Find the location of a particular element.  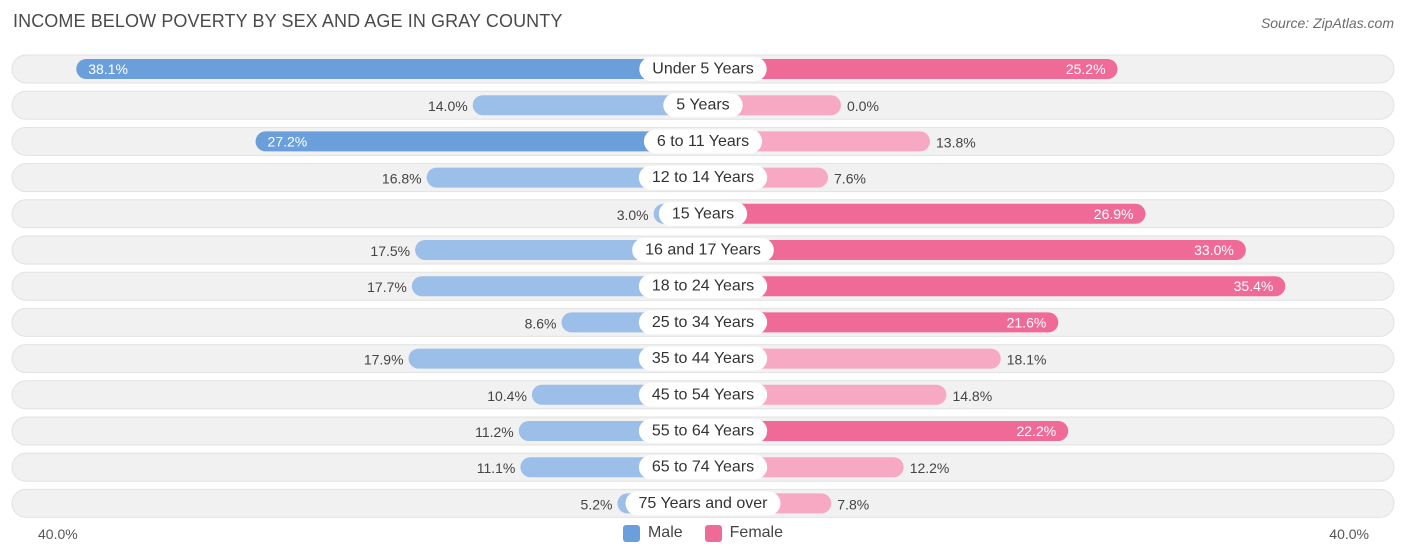

legend-item-male: Male is located at coordinates (652, 533).